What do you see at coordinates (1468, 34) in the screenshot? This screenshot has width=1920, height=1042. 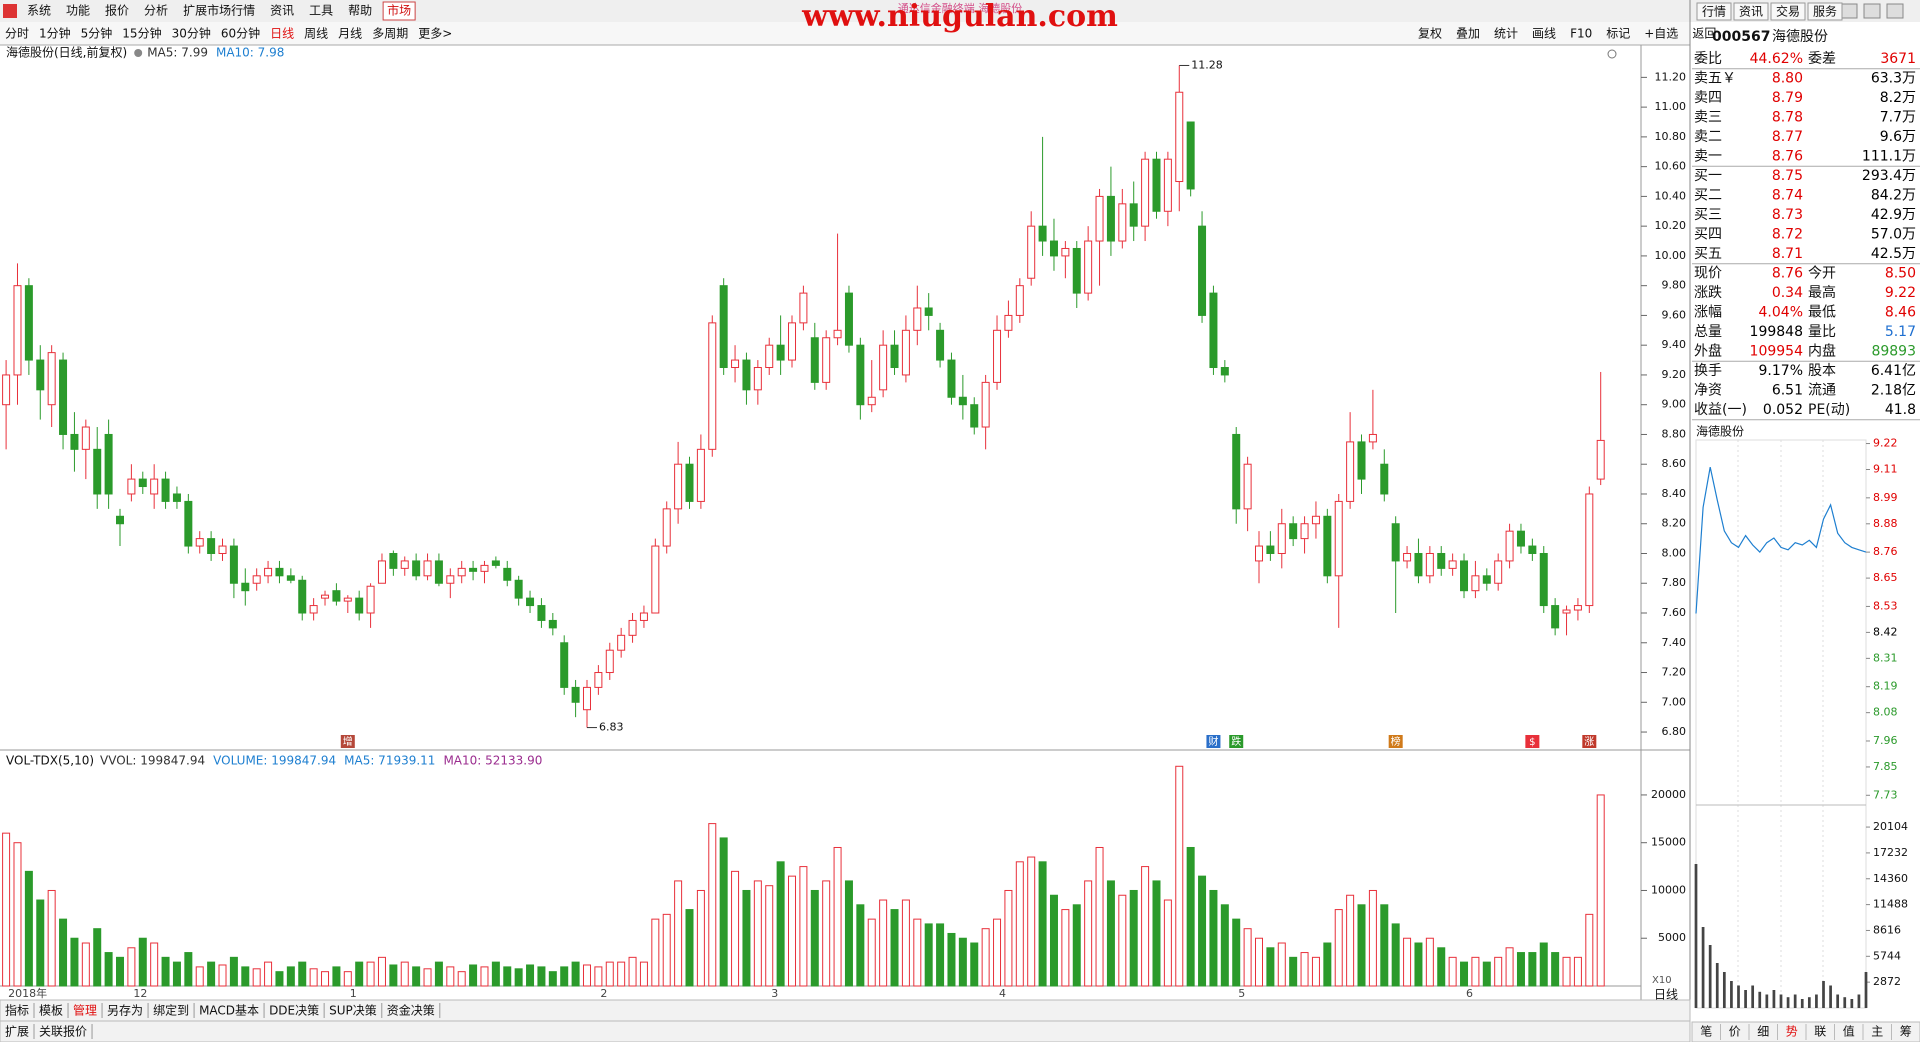 I see `tool-button: 叠加` at bounding box center [1468, 34].